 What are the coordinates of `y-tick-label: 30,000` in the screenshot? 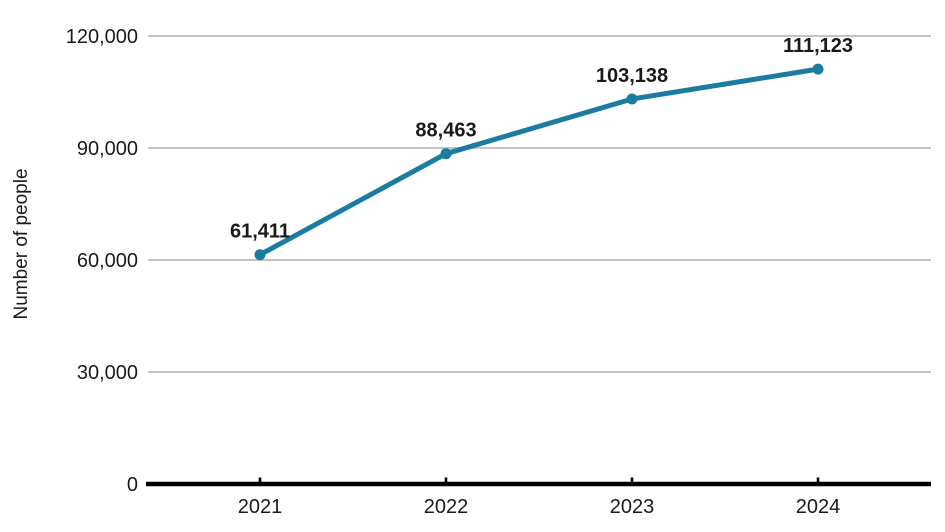 It's located at (107, 373).